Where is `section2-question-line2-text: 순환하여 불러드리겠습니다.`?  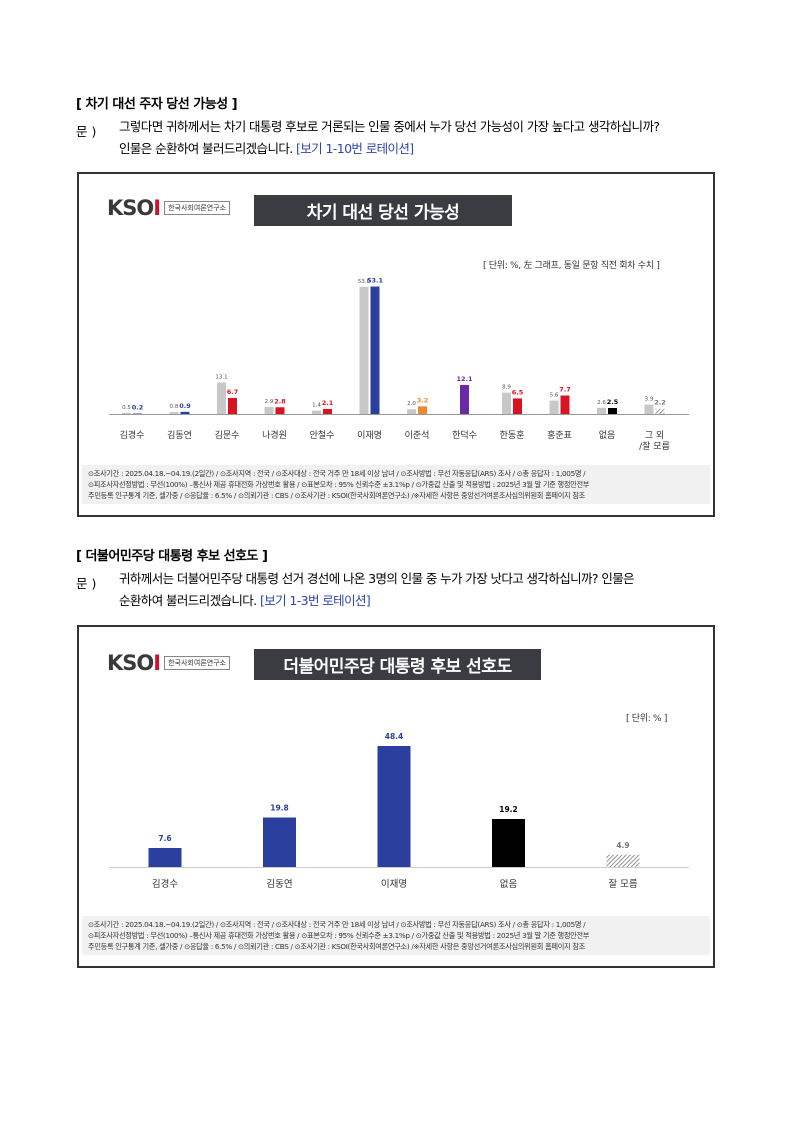
section2-question-line2-text: 순환하여 불러드리겠습니다. is located at coordinates (188, 600).